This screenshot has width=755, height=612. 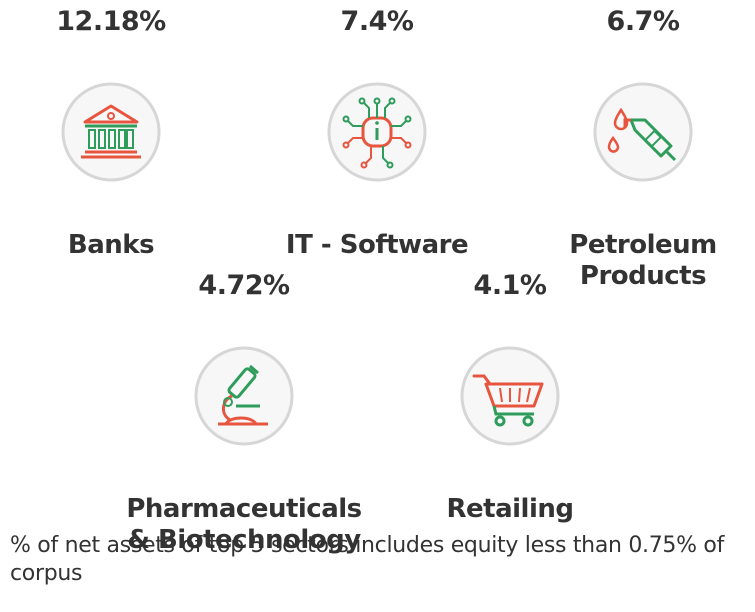 I want to click on sector-pharmaceuticals-biotechnology: 4.72% Pharmaceuticals & Biotechnology, so click(x=244, y=413).